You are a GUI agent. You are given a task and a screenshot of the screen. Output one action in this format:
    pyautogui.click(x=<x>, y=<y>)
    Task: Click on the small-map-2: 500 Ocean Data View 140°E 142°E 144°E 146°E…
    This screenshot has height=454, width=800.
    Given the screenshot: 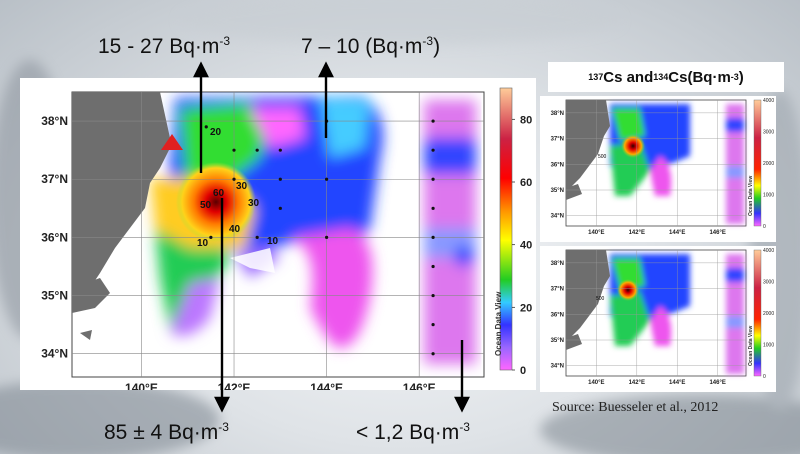 What is the action you would take?
    pyautogui.click(x=658, y=319)
    